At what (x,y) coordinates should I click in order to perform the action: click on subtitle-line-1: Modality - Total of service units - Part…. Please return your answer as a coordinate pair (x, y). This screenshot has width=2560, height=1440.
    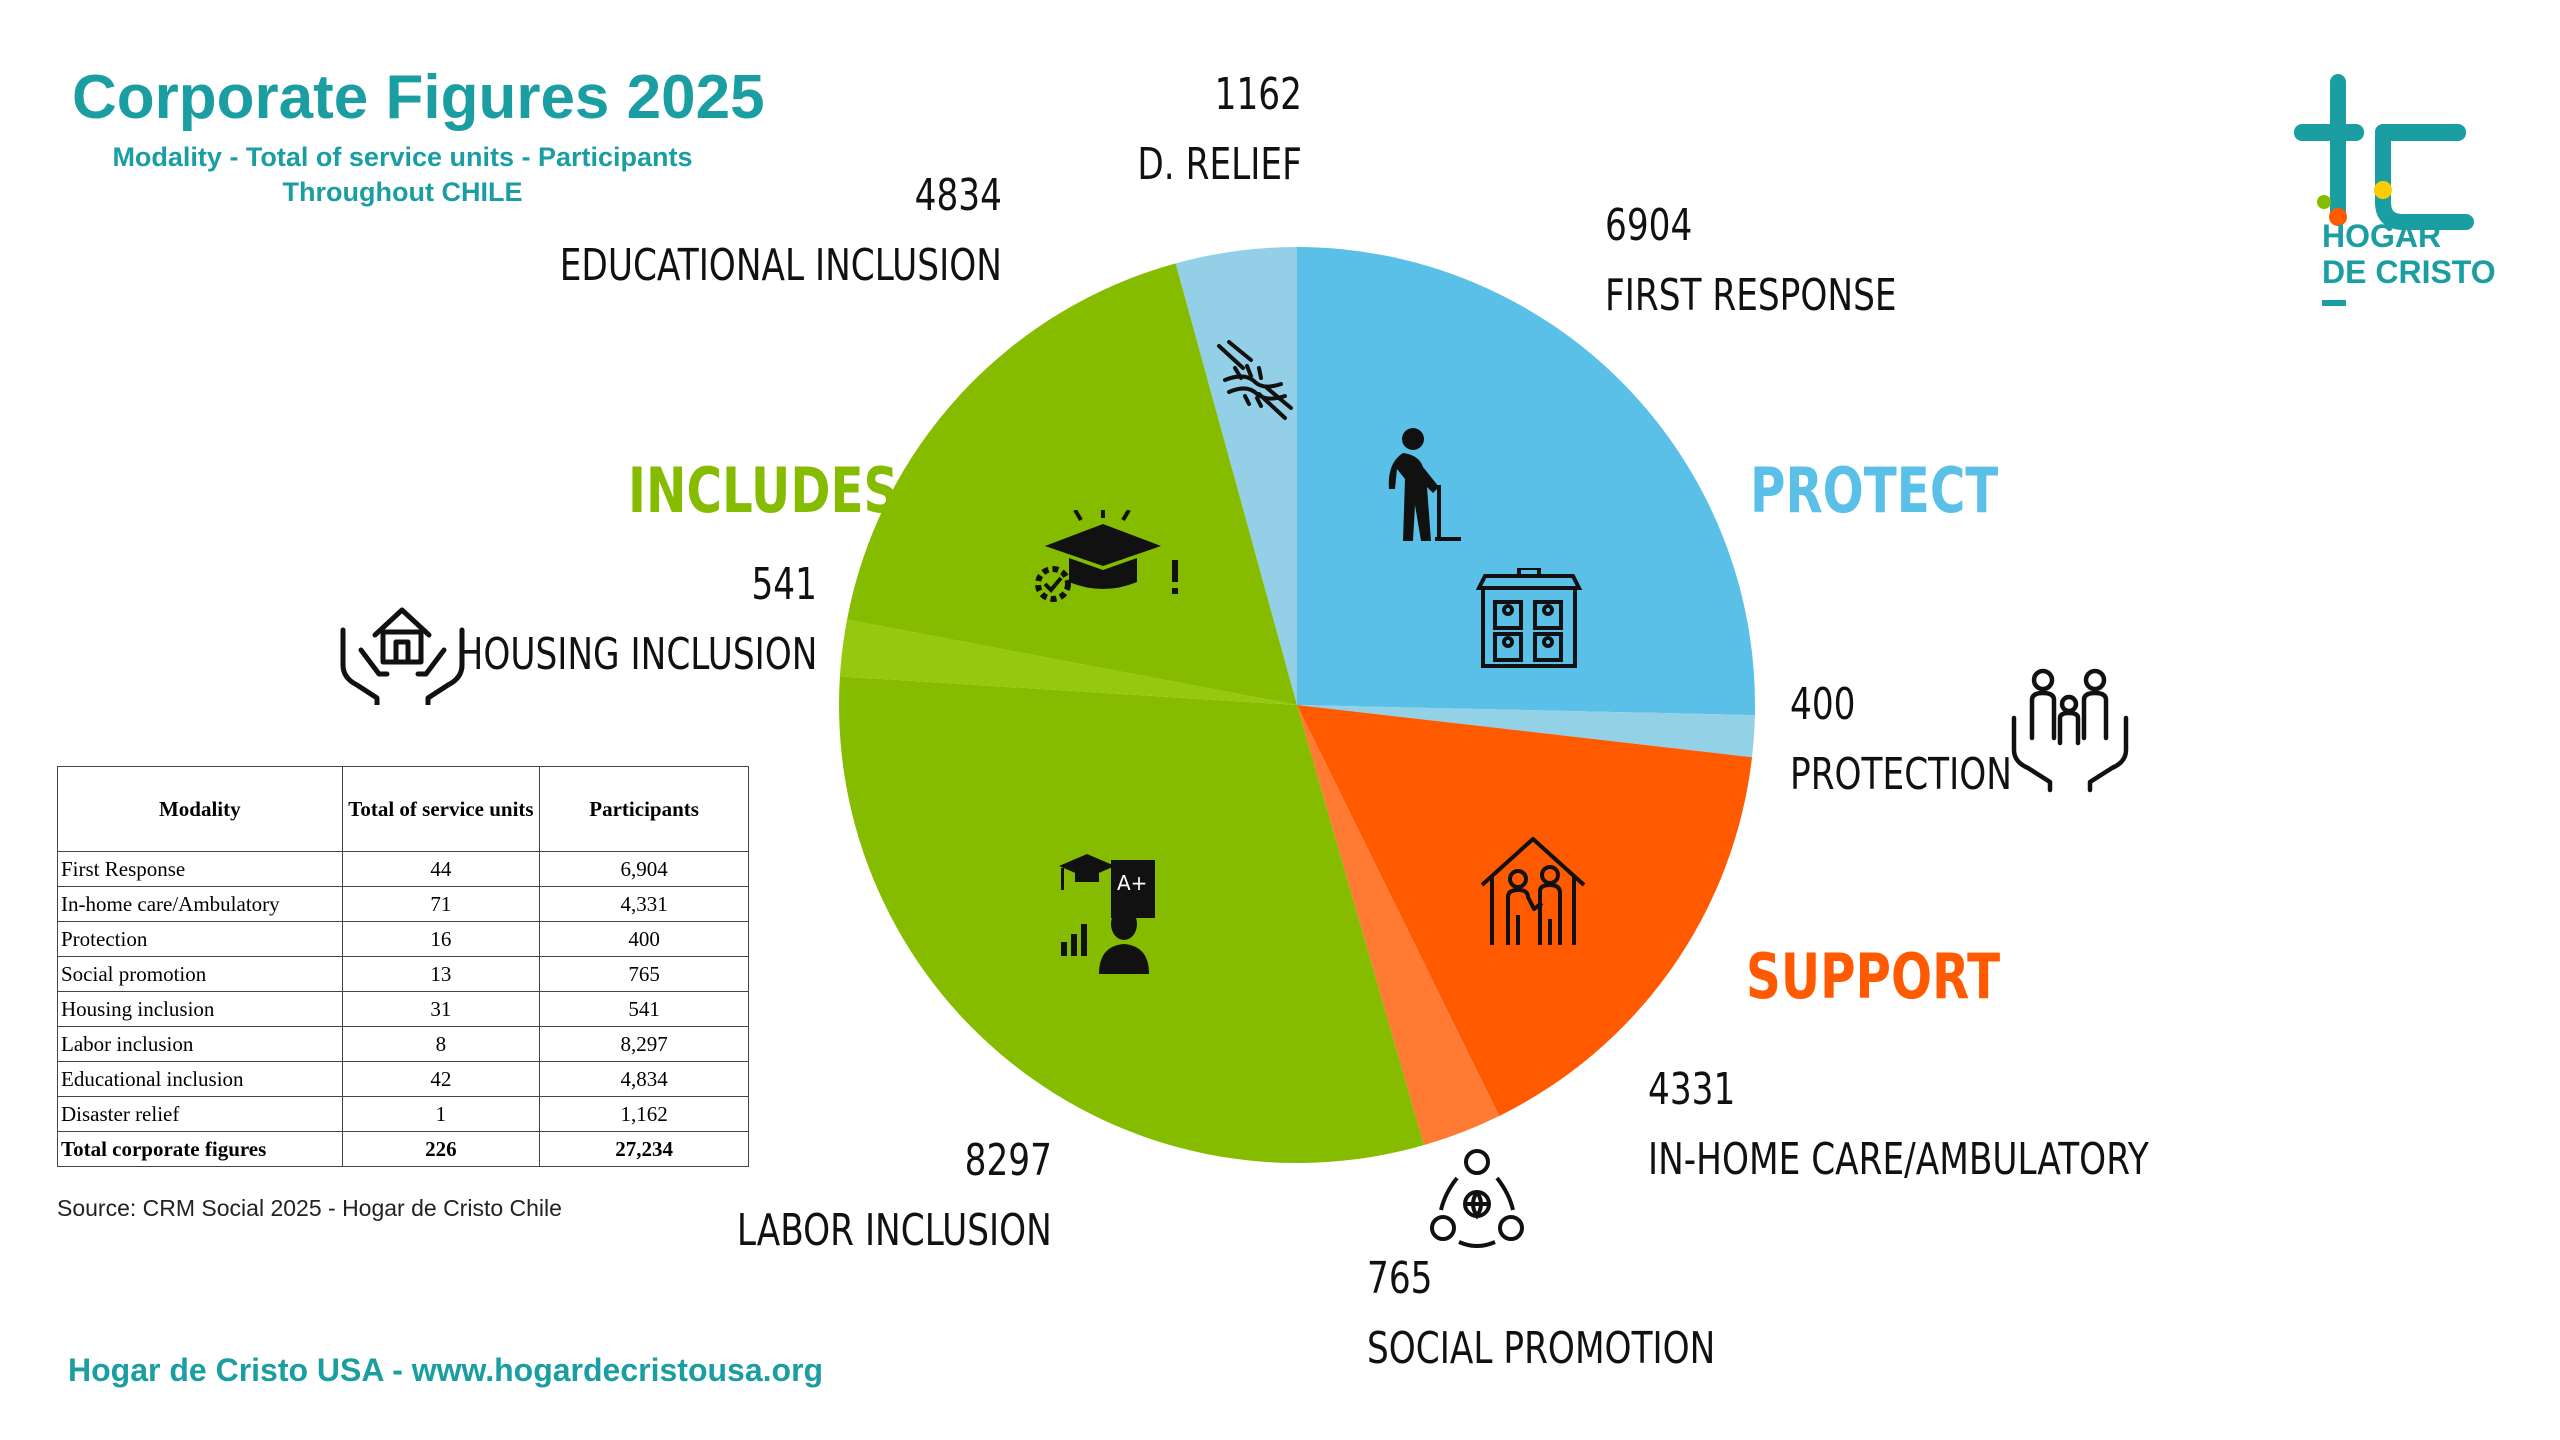
    Looking at the image, I should click on (402, 157).